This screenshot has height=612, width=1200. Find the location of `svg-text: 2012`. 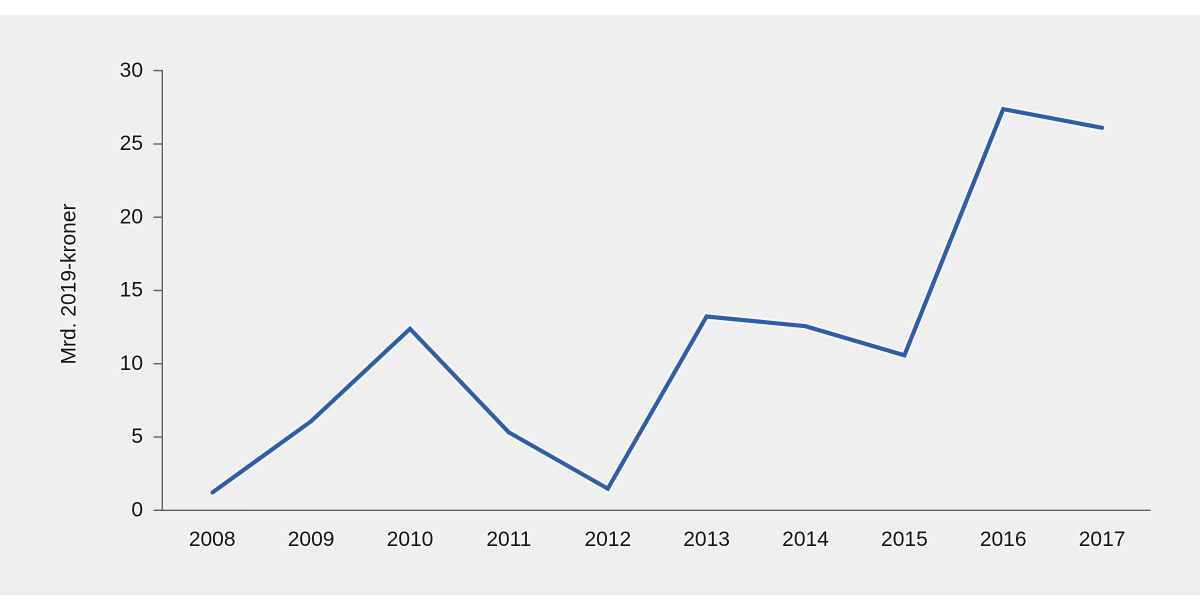

svg-text: 2012 is located at coordinates (607, 539).